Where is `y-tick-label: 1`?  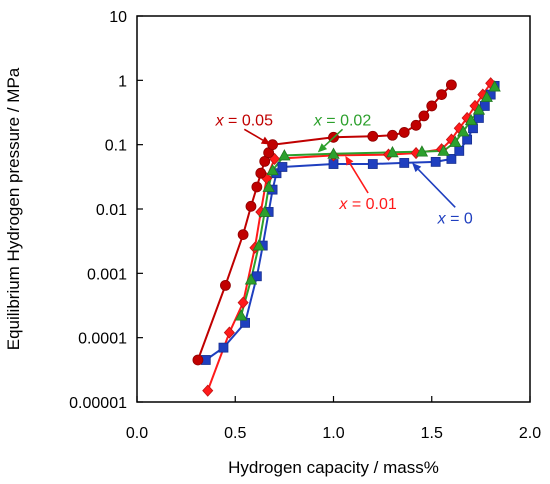 y-tick-label: 1 is located at coordinates (122, 81).